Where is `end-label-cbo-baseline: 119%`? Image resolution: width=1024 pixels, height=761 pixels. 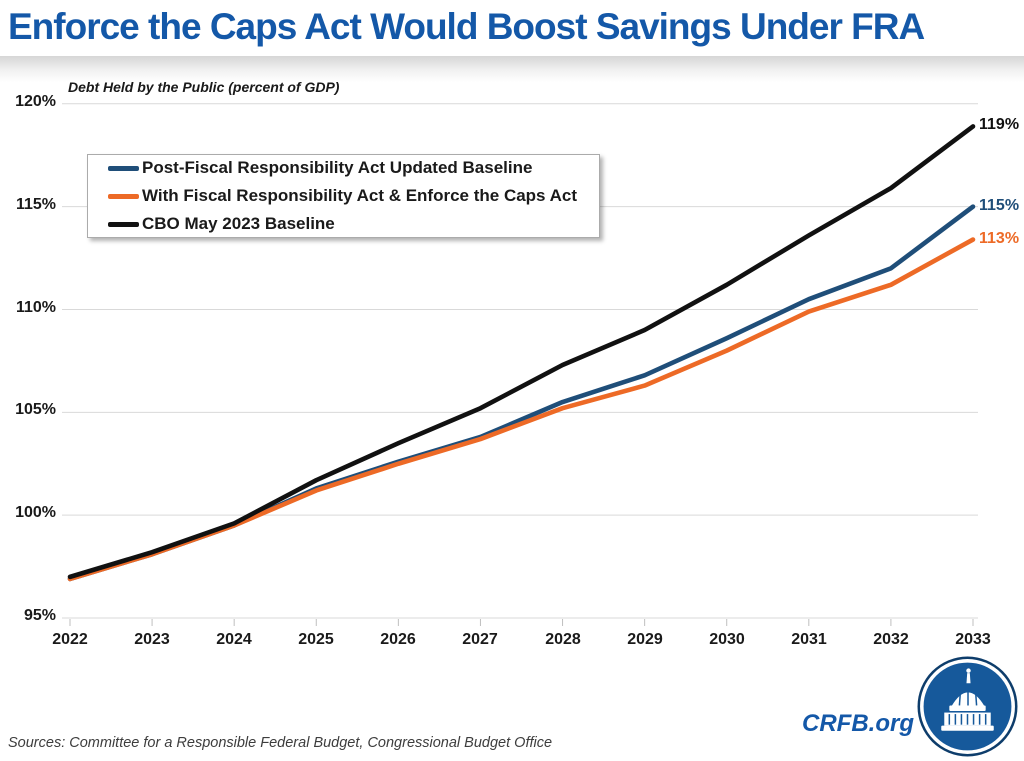 end-label-cbo-baseline: 119% is located at coordinates (999, 125).